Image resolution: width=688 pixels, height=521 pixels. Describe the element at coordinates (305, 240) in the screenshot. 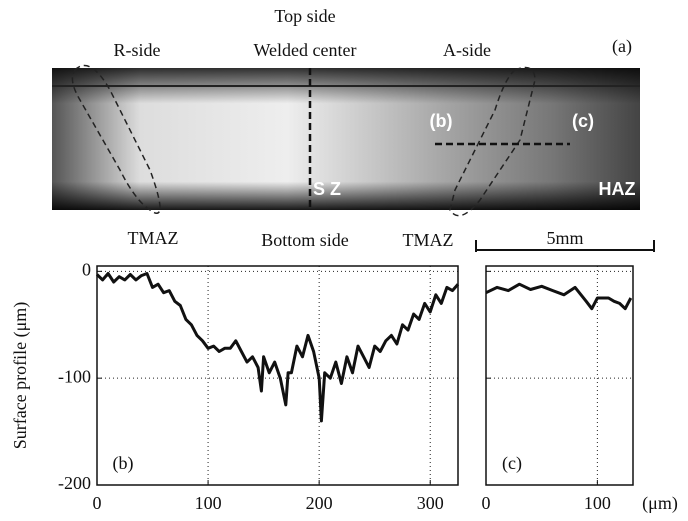

I see `label: Bottom side` at that location.